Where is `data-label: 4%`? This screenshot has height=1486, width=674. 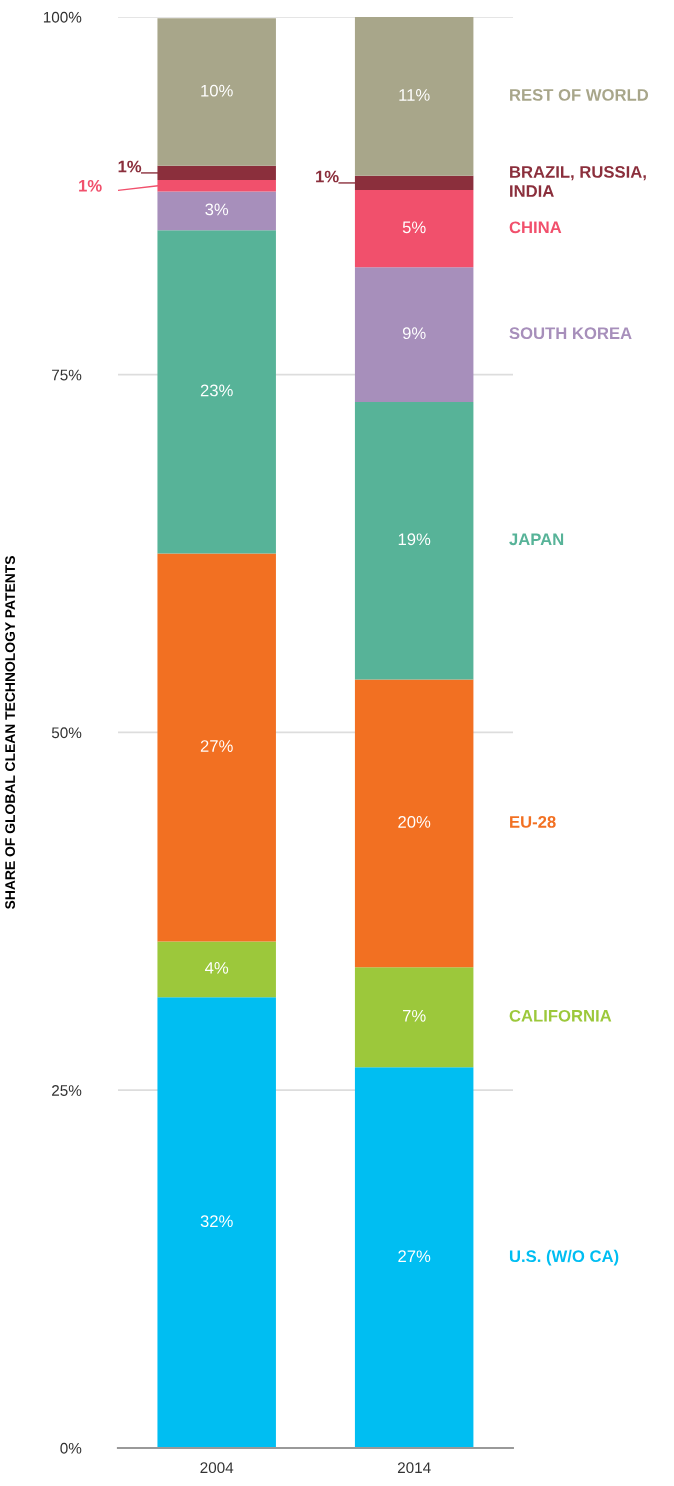
data-label: 4% is located at coordinates (217, 968).